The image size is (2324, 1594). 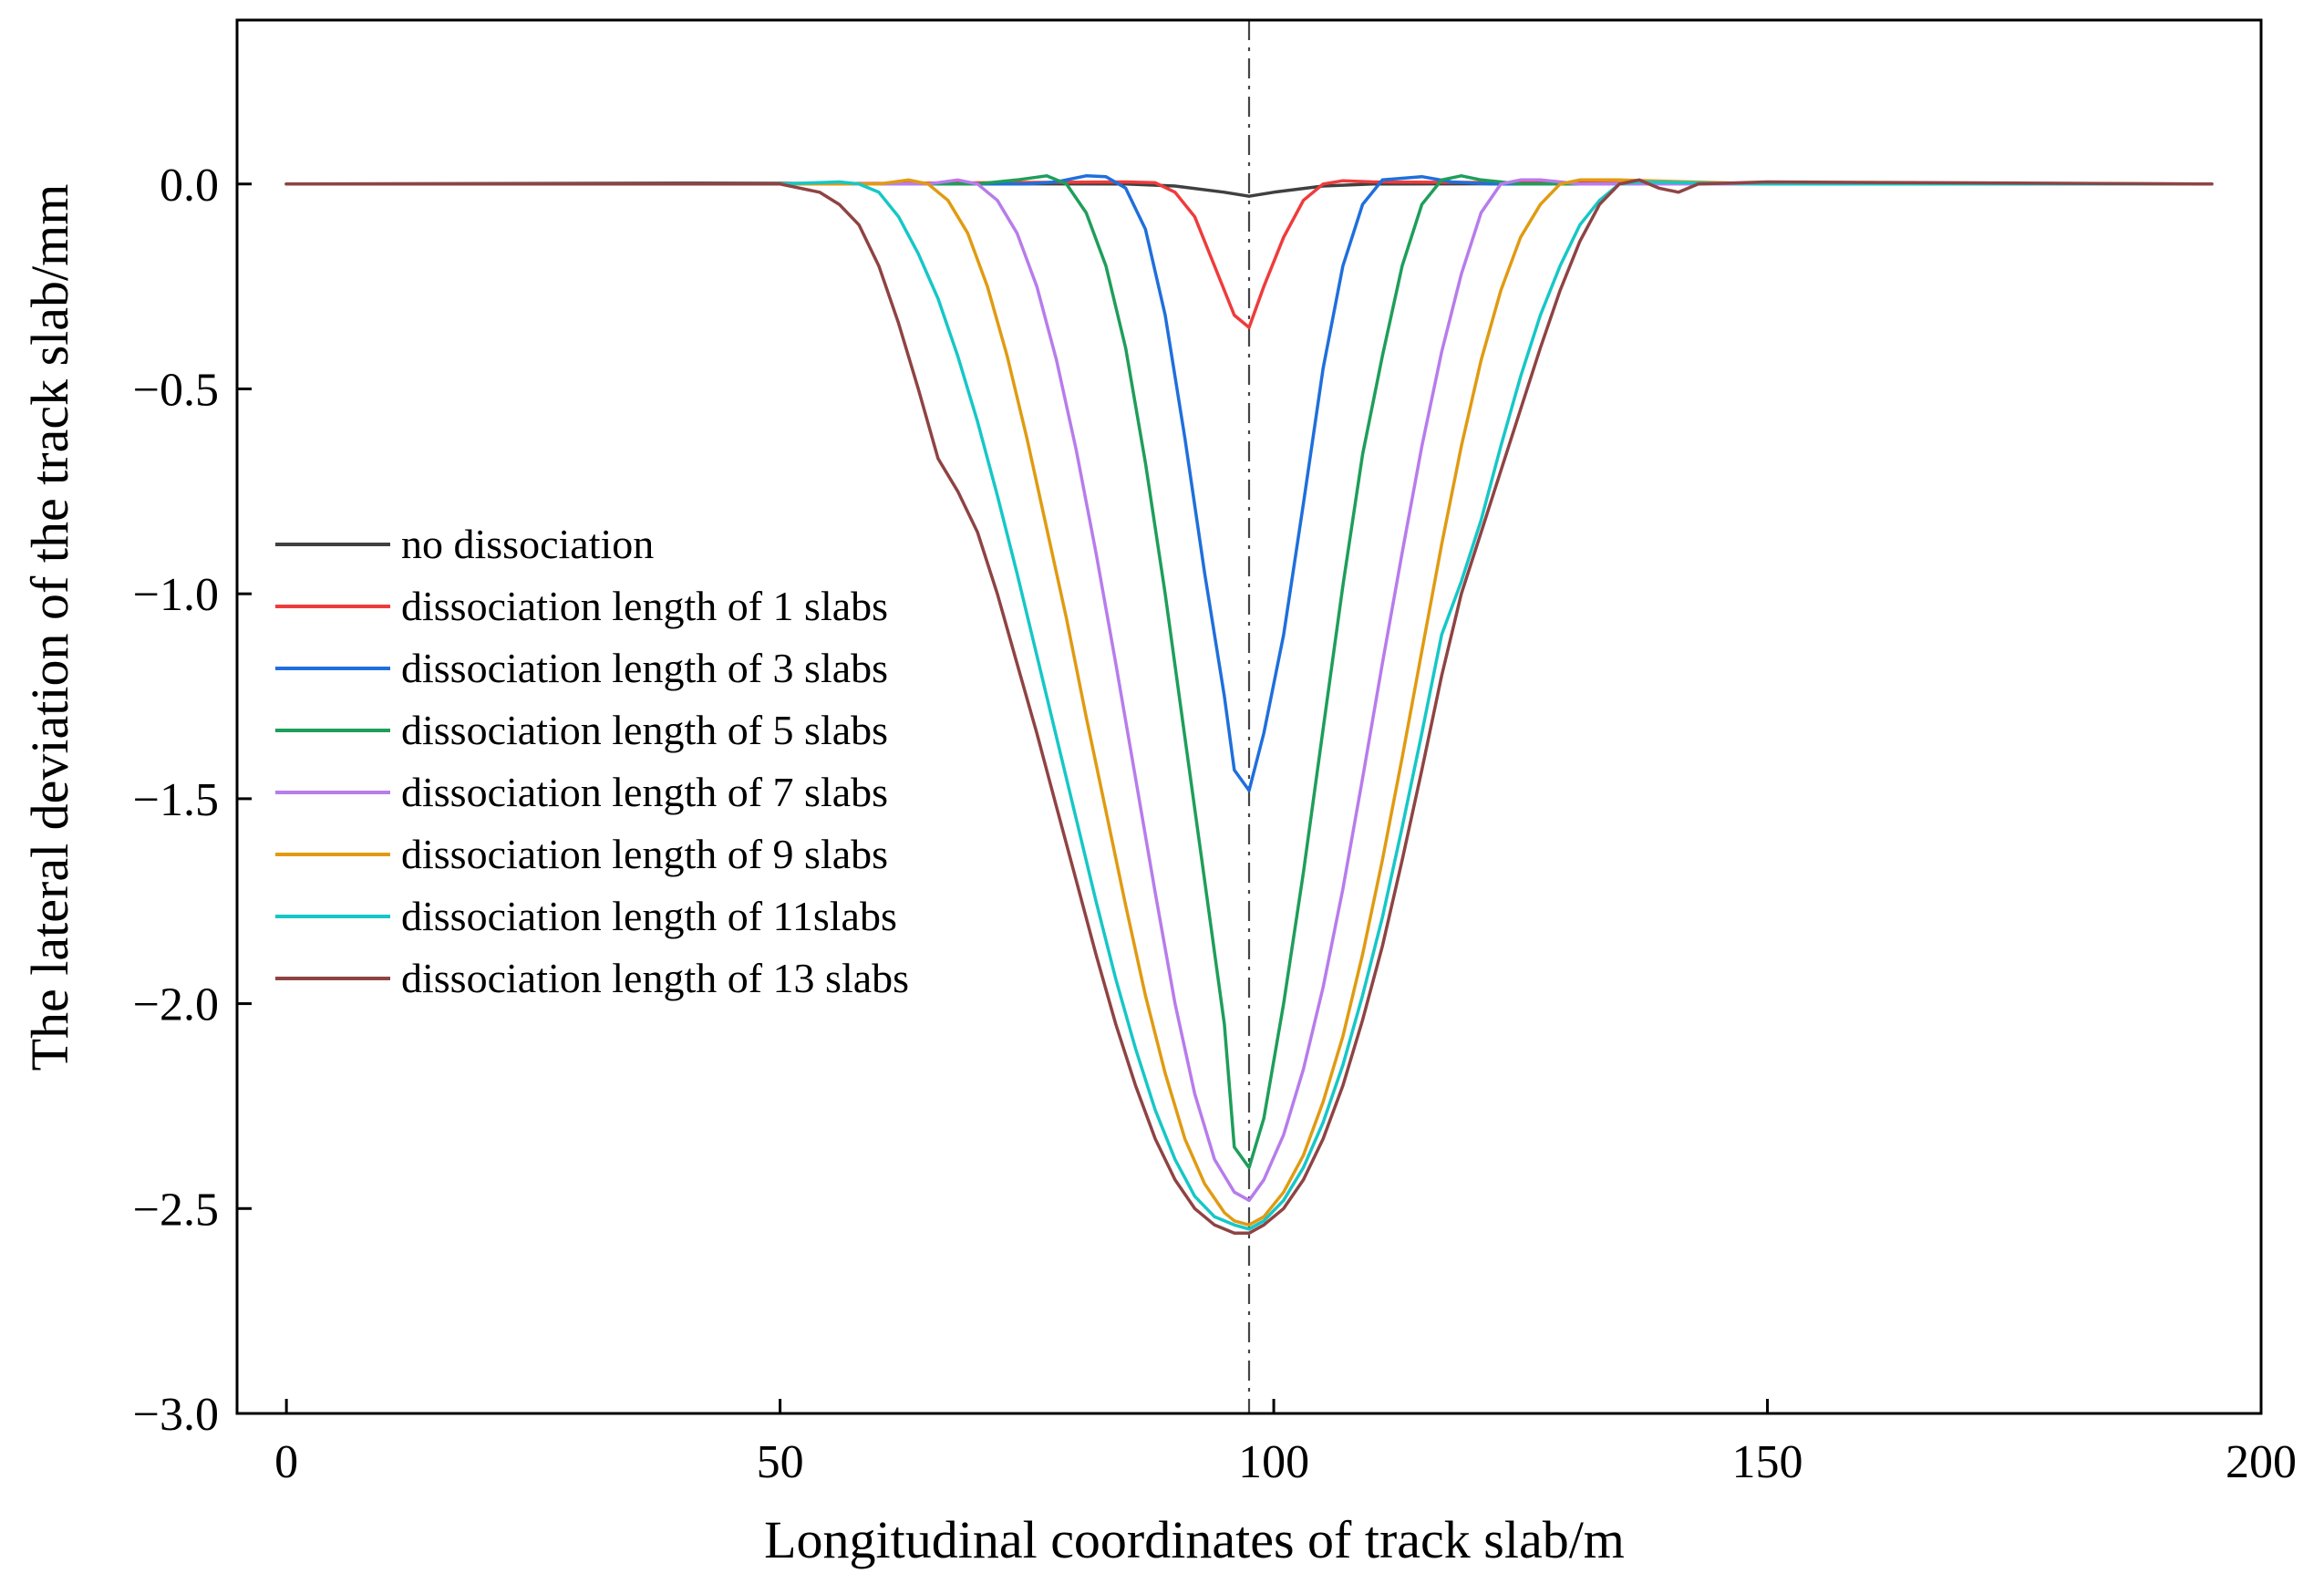 What do you see at coordinates (644, 854) in the screenshot?
I see `legend-label: dissociation length of 9 slabs` at bounding box center [644, 854].